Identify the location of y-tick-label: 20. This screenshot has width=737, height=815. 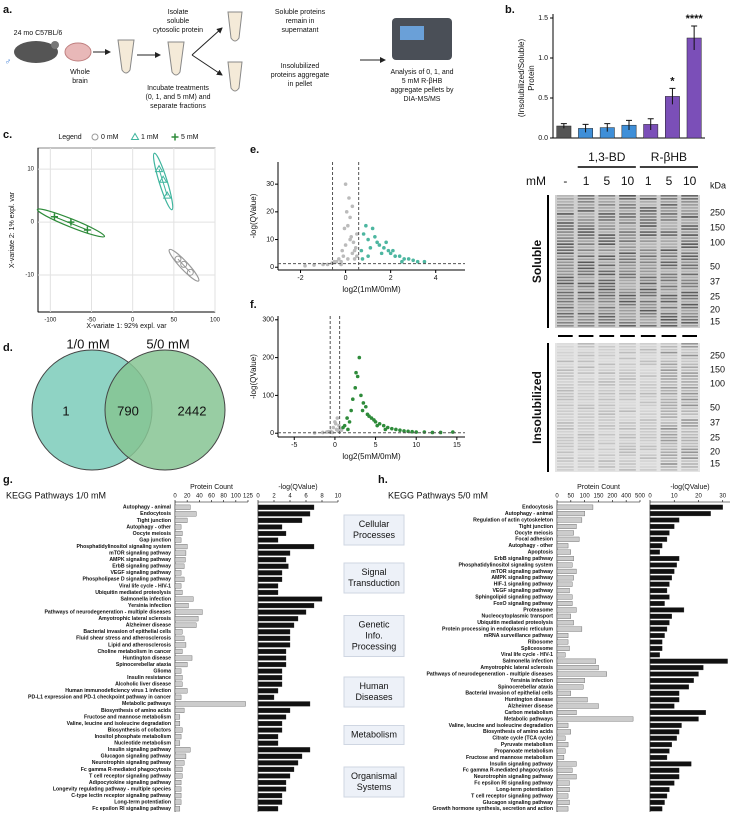
(270, 212).